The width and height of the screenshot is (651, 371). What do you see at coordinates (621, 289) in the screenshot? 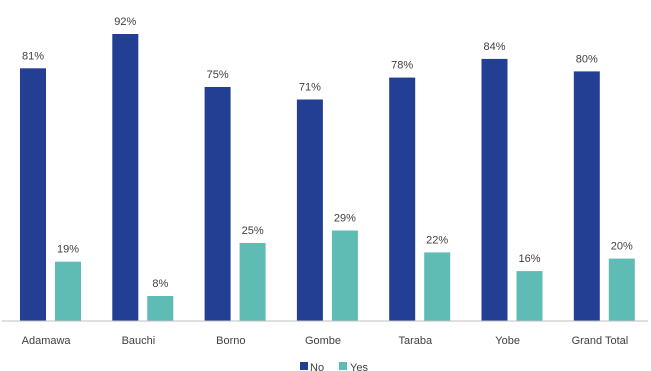
I see `bar-yes-grand-total` at bounding box center [621, 289].